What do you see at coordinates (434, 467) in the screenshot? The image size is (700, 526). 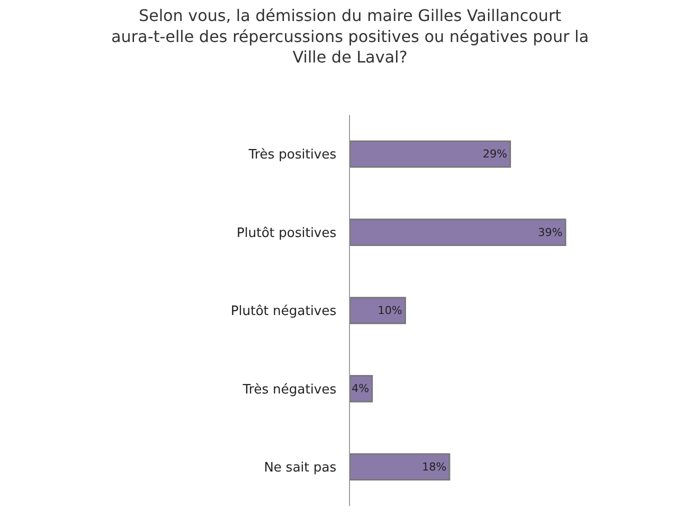 I see `data-label: 18%` at bounding box center [434, 467].